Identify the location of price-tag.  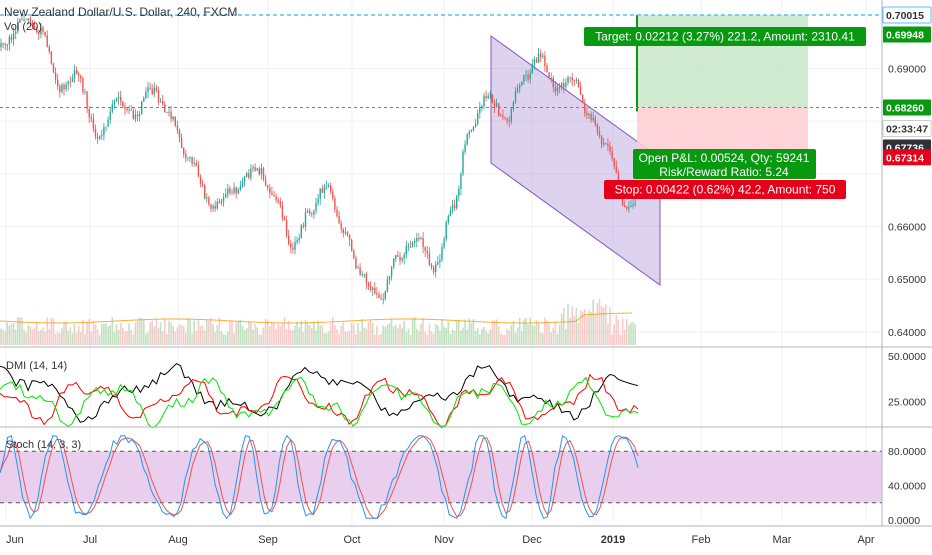
(907, 107).